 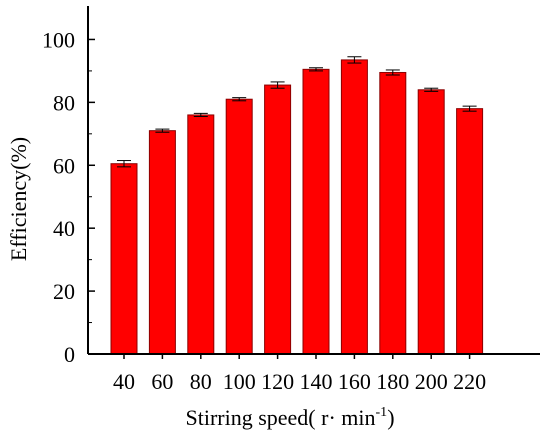 I want to click on x-tick-label-180: 180, so click(x=392, y=381).